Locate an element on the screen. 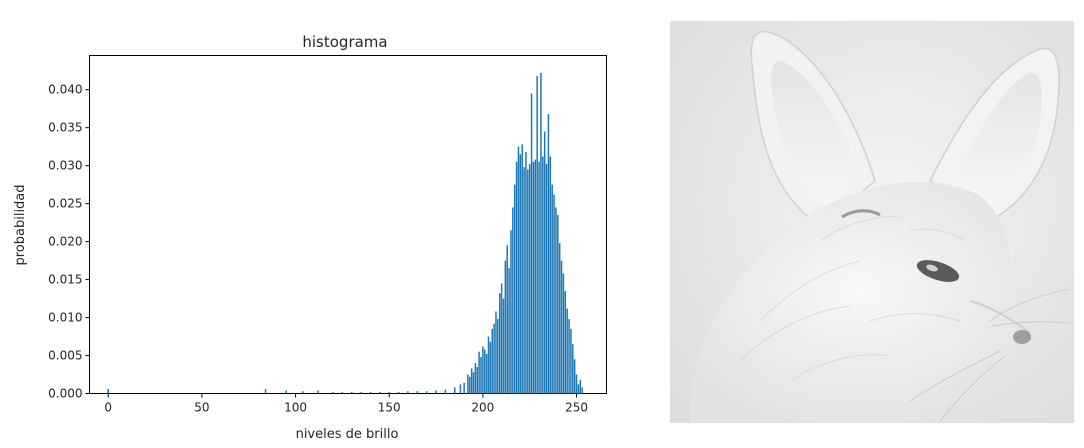 The width and height of the screenshot is (1084, 448). y-tick-label: 0.015 is located at coordinates (65, 280).